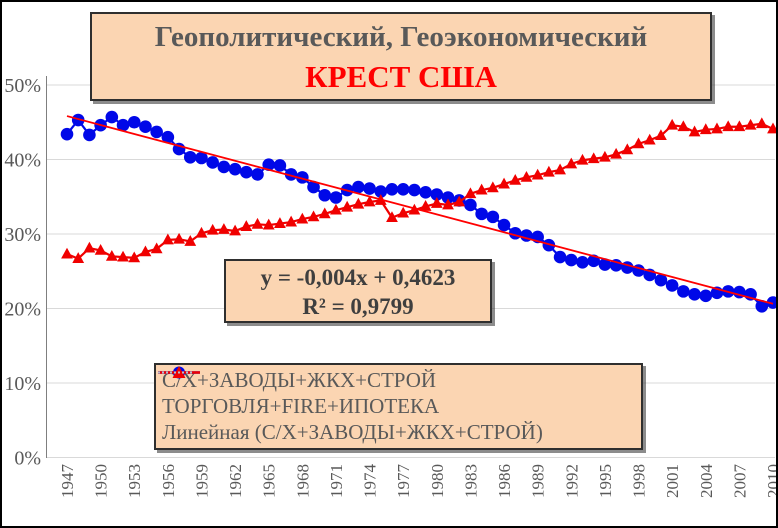  I want to click on y-axis-labels: 0% 10% 20% 30% 40% 50%, so click(22, 272).